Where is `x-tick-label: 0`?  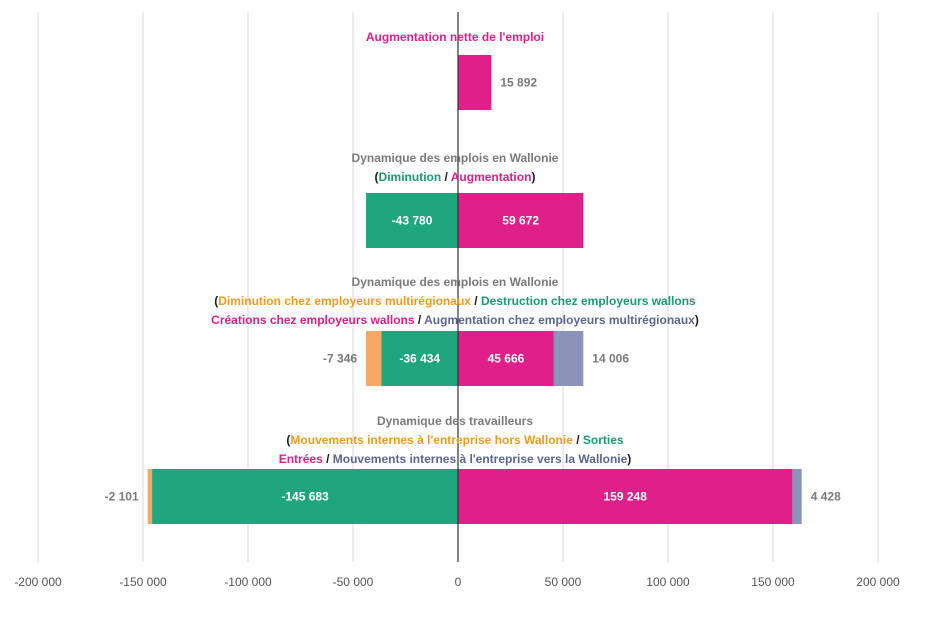 x-tick-label: 0 is located at coordinates (458, 582).